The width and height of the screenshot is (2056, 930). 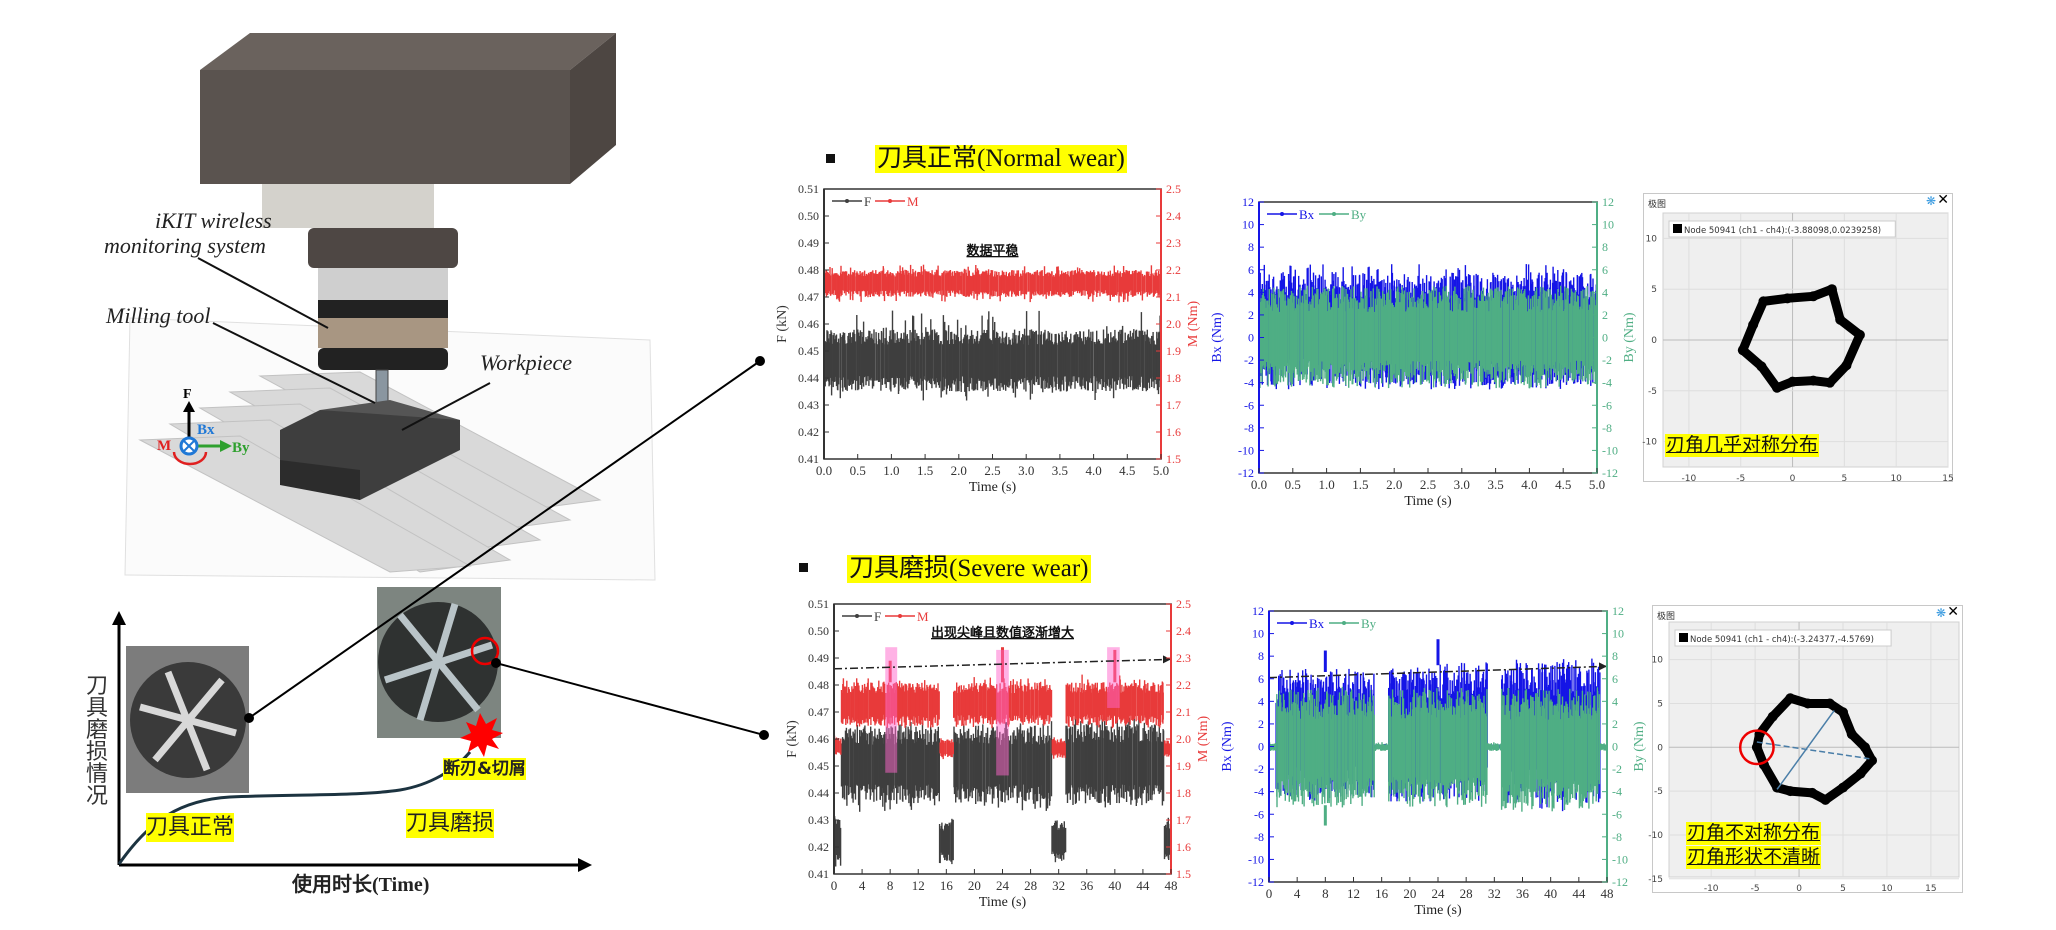 What do you see at coordinates (206, 430) in the screenshot?
I see `axis-bx-label: Bx` at bounding box center [206, 430].